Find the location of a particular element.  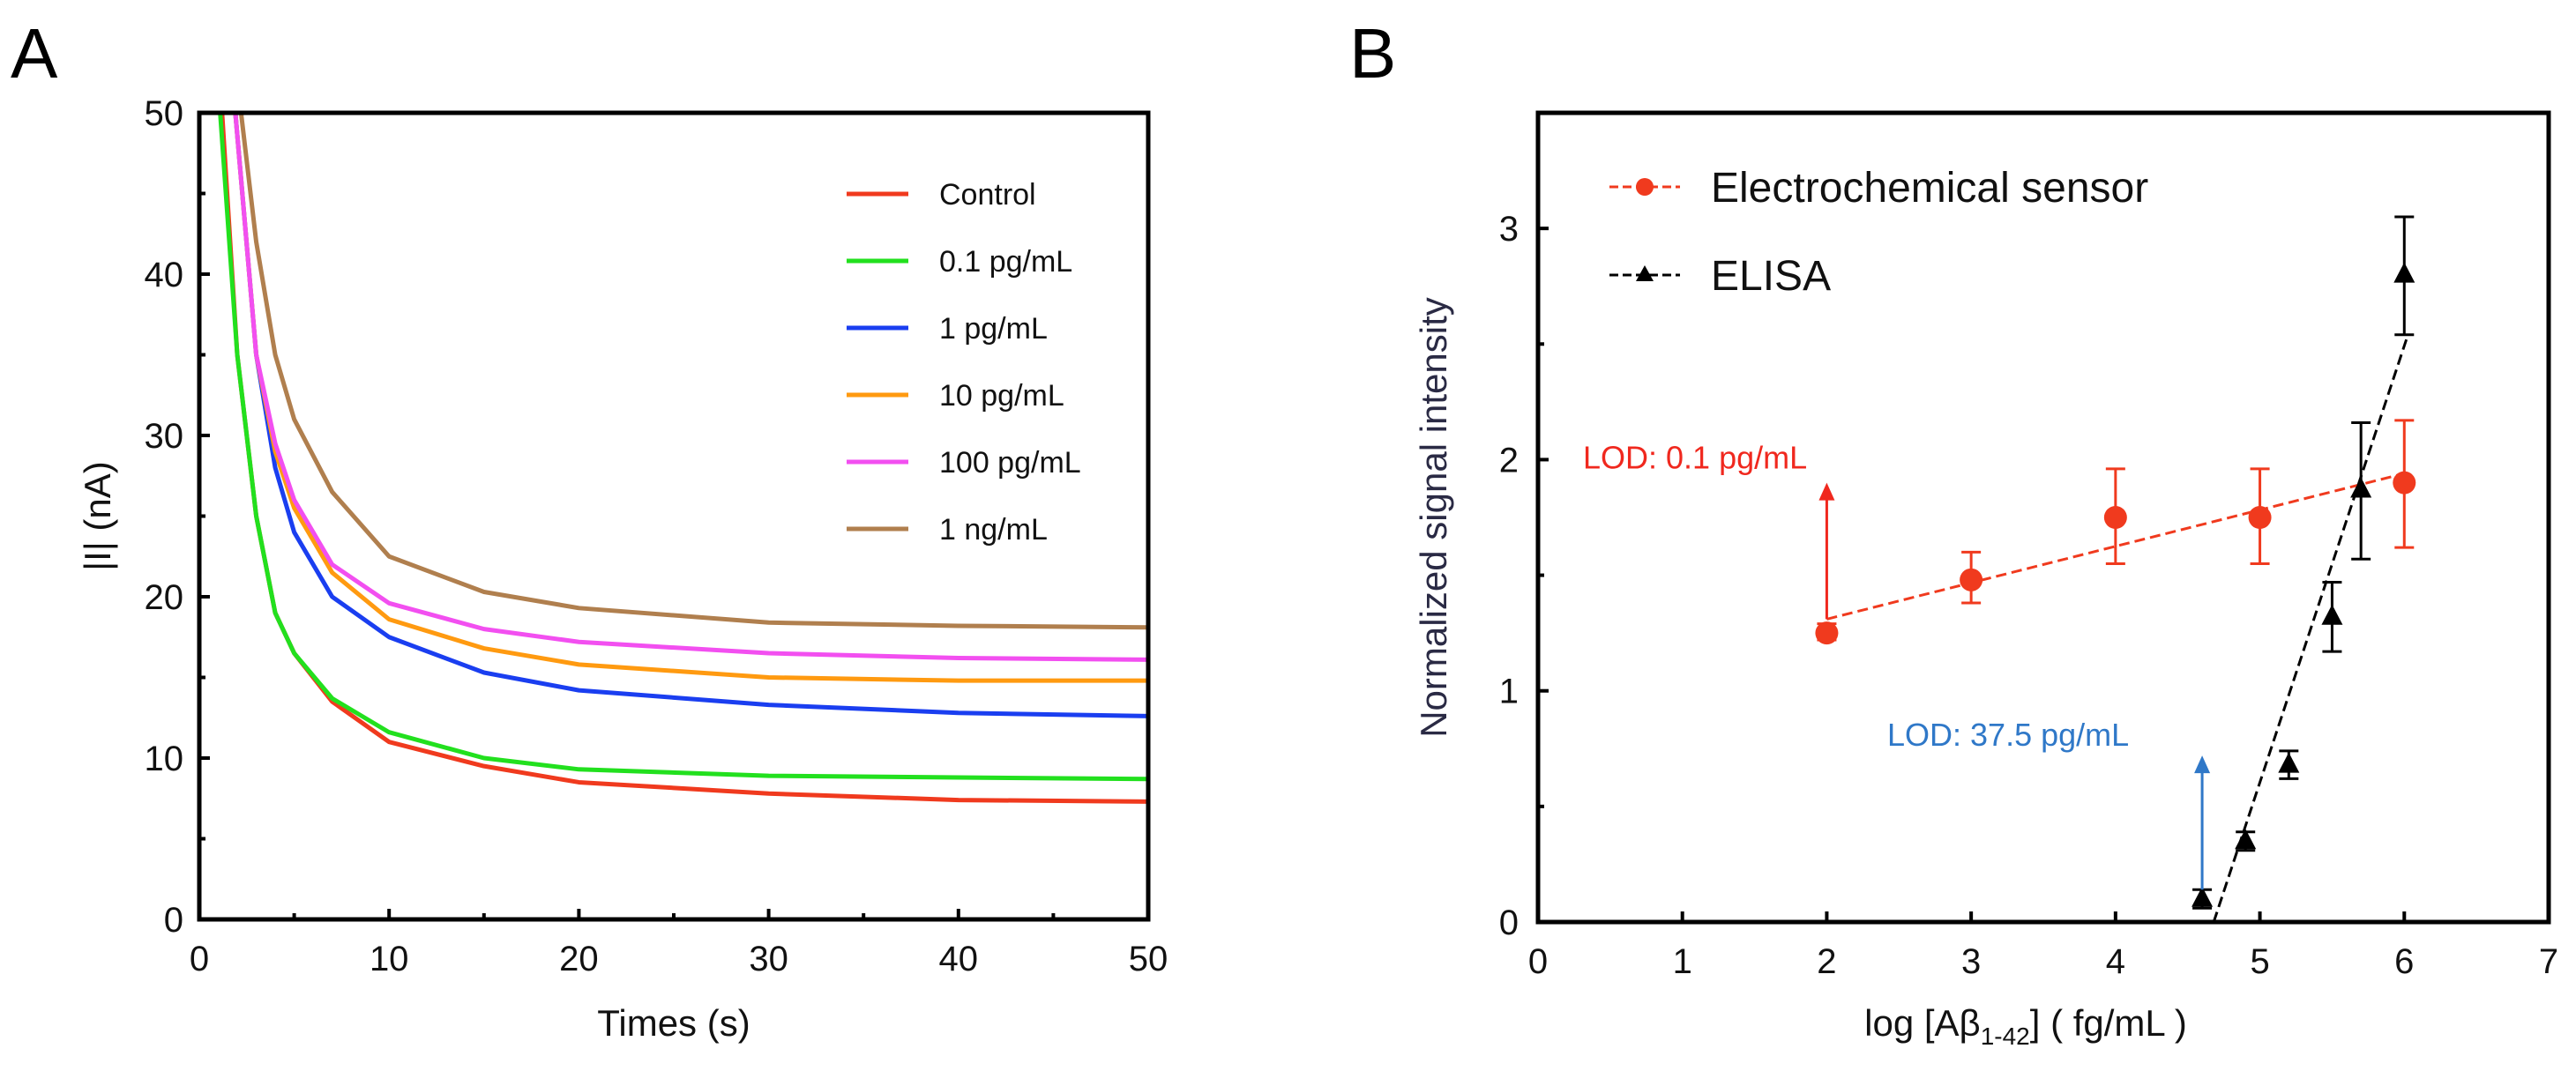

x-axis-label-suffix: ] ( fg/mL ) is located at coordinates (2108, 1023).